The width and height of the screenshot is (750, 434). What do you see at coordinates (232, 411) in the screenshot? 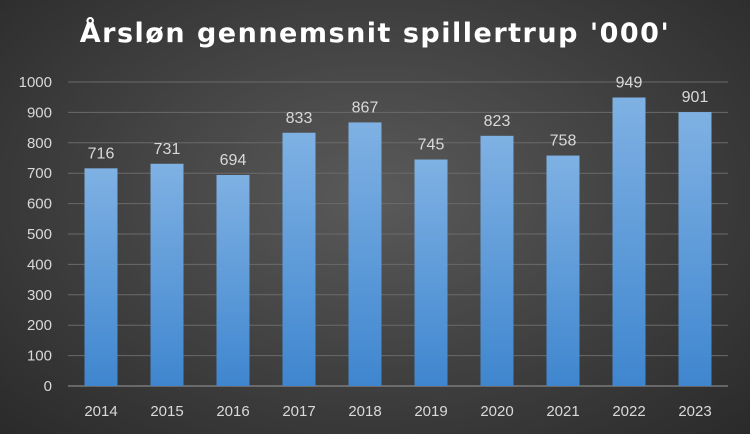
I see `x-tick-label: 2016` at bounding box center [232, 411].